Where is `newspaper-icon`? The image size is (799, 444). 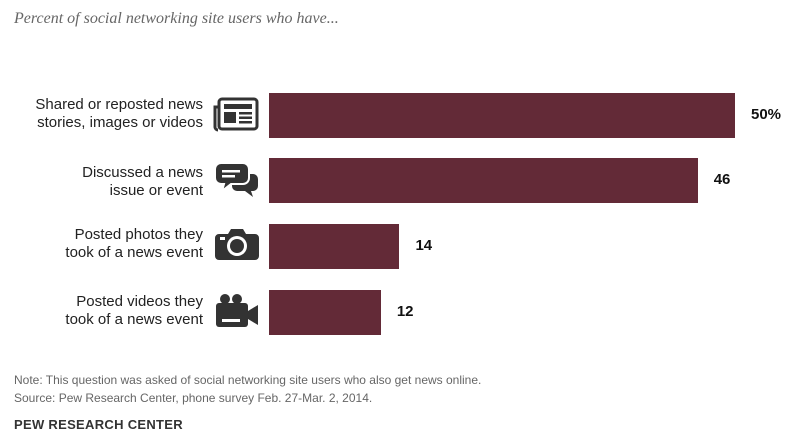 newspaper-icon is located at coordinates (236, 114).